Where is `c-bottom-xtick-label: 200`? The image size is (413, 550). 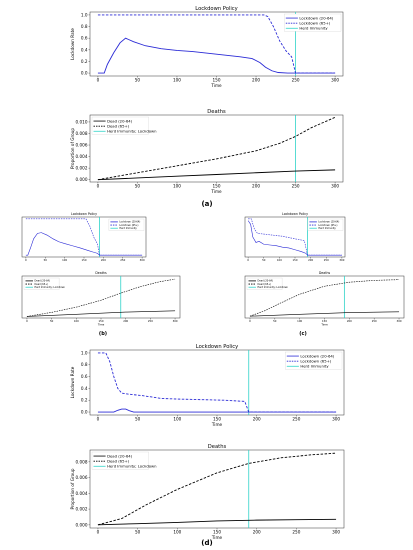
c-bottom-xtick-label: 200 is located at coordinates (349, 321).